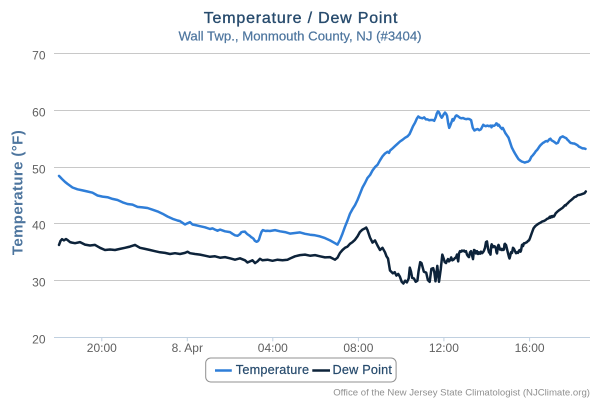 This screenshot has width=600, height=405. Describe the element at coordinates (39, 170) in the screenshot. I see `svg-text: 50` at that location.